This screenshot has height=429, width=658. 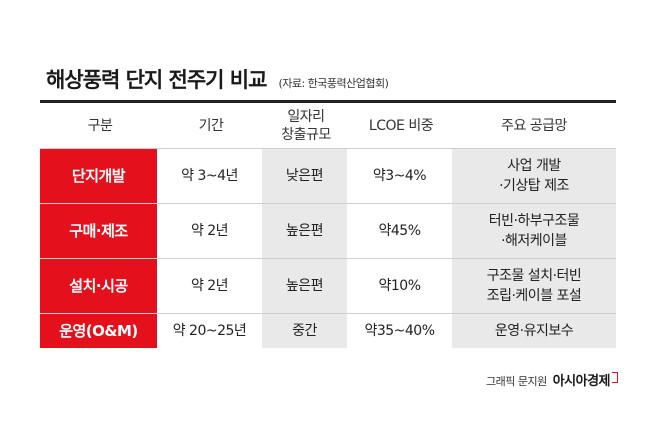 I want to click on table-row: 운영(O&M) 약 20~25년 중간 약35~40% 운영·유지보수, so click(x=328, y=331).